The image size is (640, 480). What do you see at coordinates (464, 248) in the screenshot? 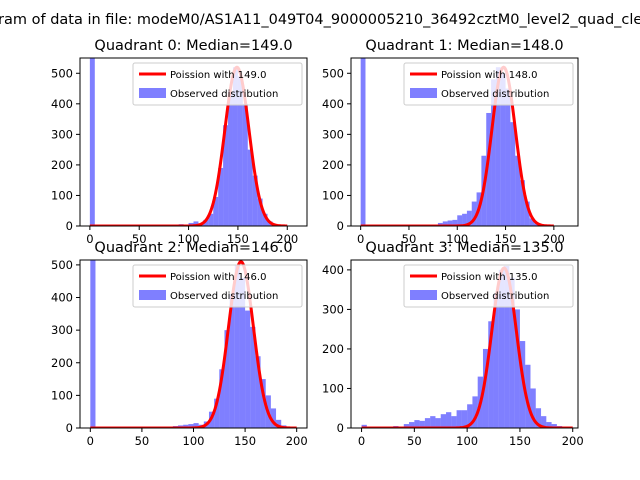
I see `subplot-title: Quadrant 3: Median=135.0` at bounding box center [464, 248].